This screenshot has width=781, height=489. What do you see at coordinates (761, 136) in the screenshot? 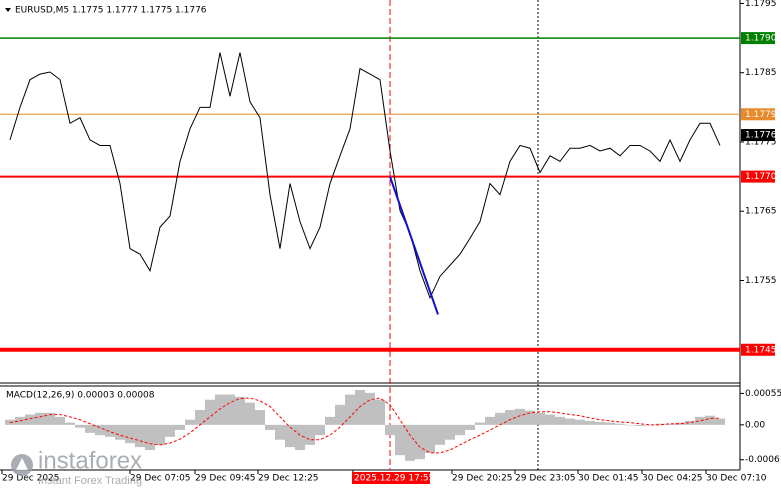
I see `current-price-label: 1.1776` at bounding box center [761, 136].